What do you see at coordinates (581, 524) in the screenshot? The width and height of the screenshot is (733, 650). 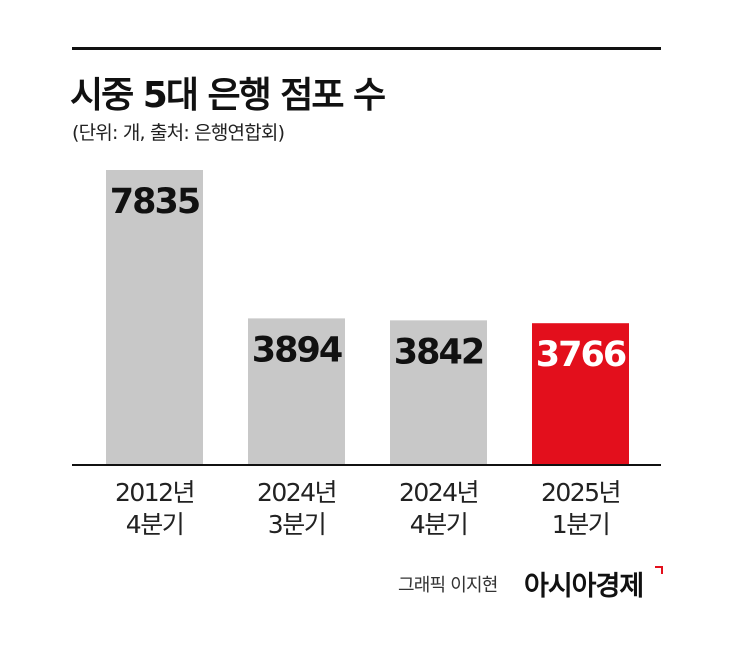 I see `category-label-line: 1분기` at bounding box center [581, 524].